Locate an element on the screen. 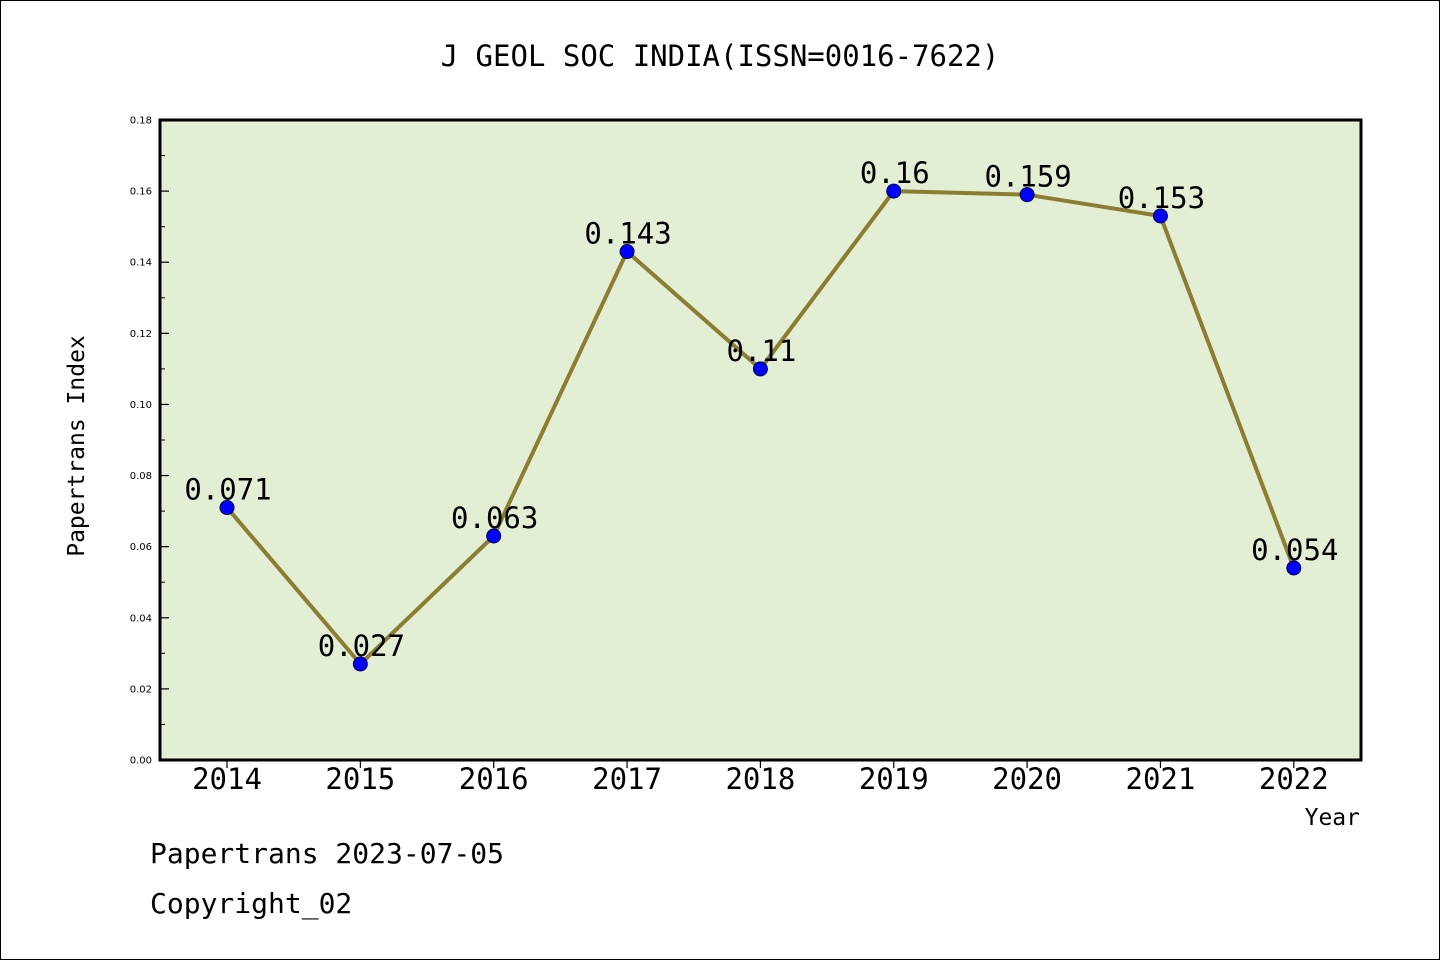  x-tick-label: 2014 is located at coordinates (227, 779).